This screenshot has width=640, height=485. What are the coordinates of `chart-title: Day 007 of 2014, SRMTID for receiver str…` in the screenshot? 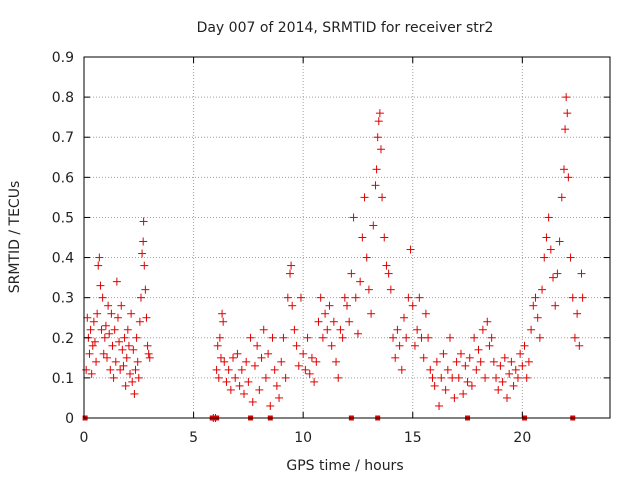 It's located at (345, 28).